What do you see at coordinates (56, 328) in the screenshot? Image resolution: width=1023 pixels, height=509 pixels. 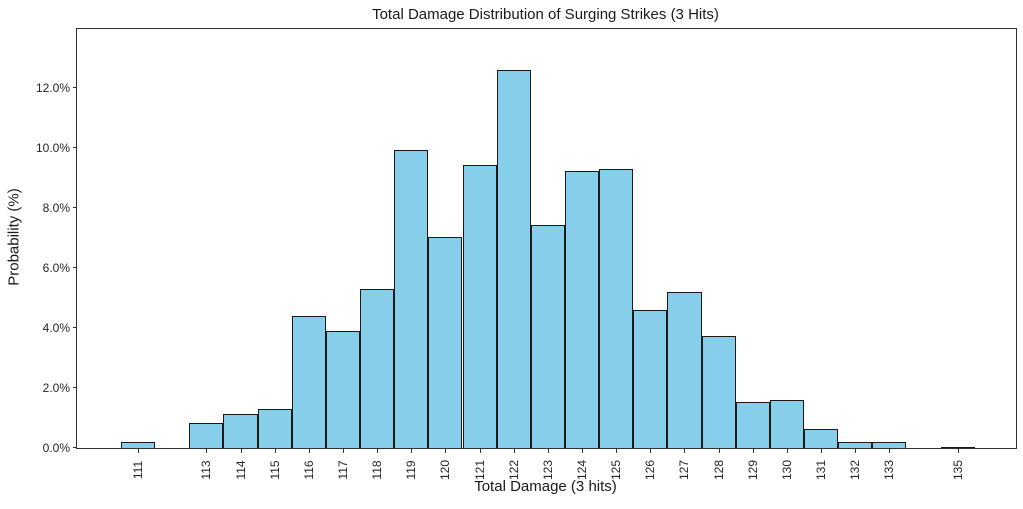 I see `y-tick-label-4.0%: 4.0%` at bounding box center [56, 328].